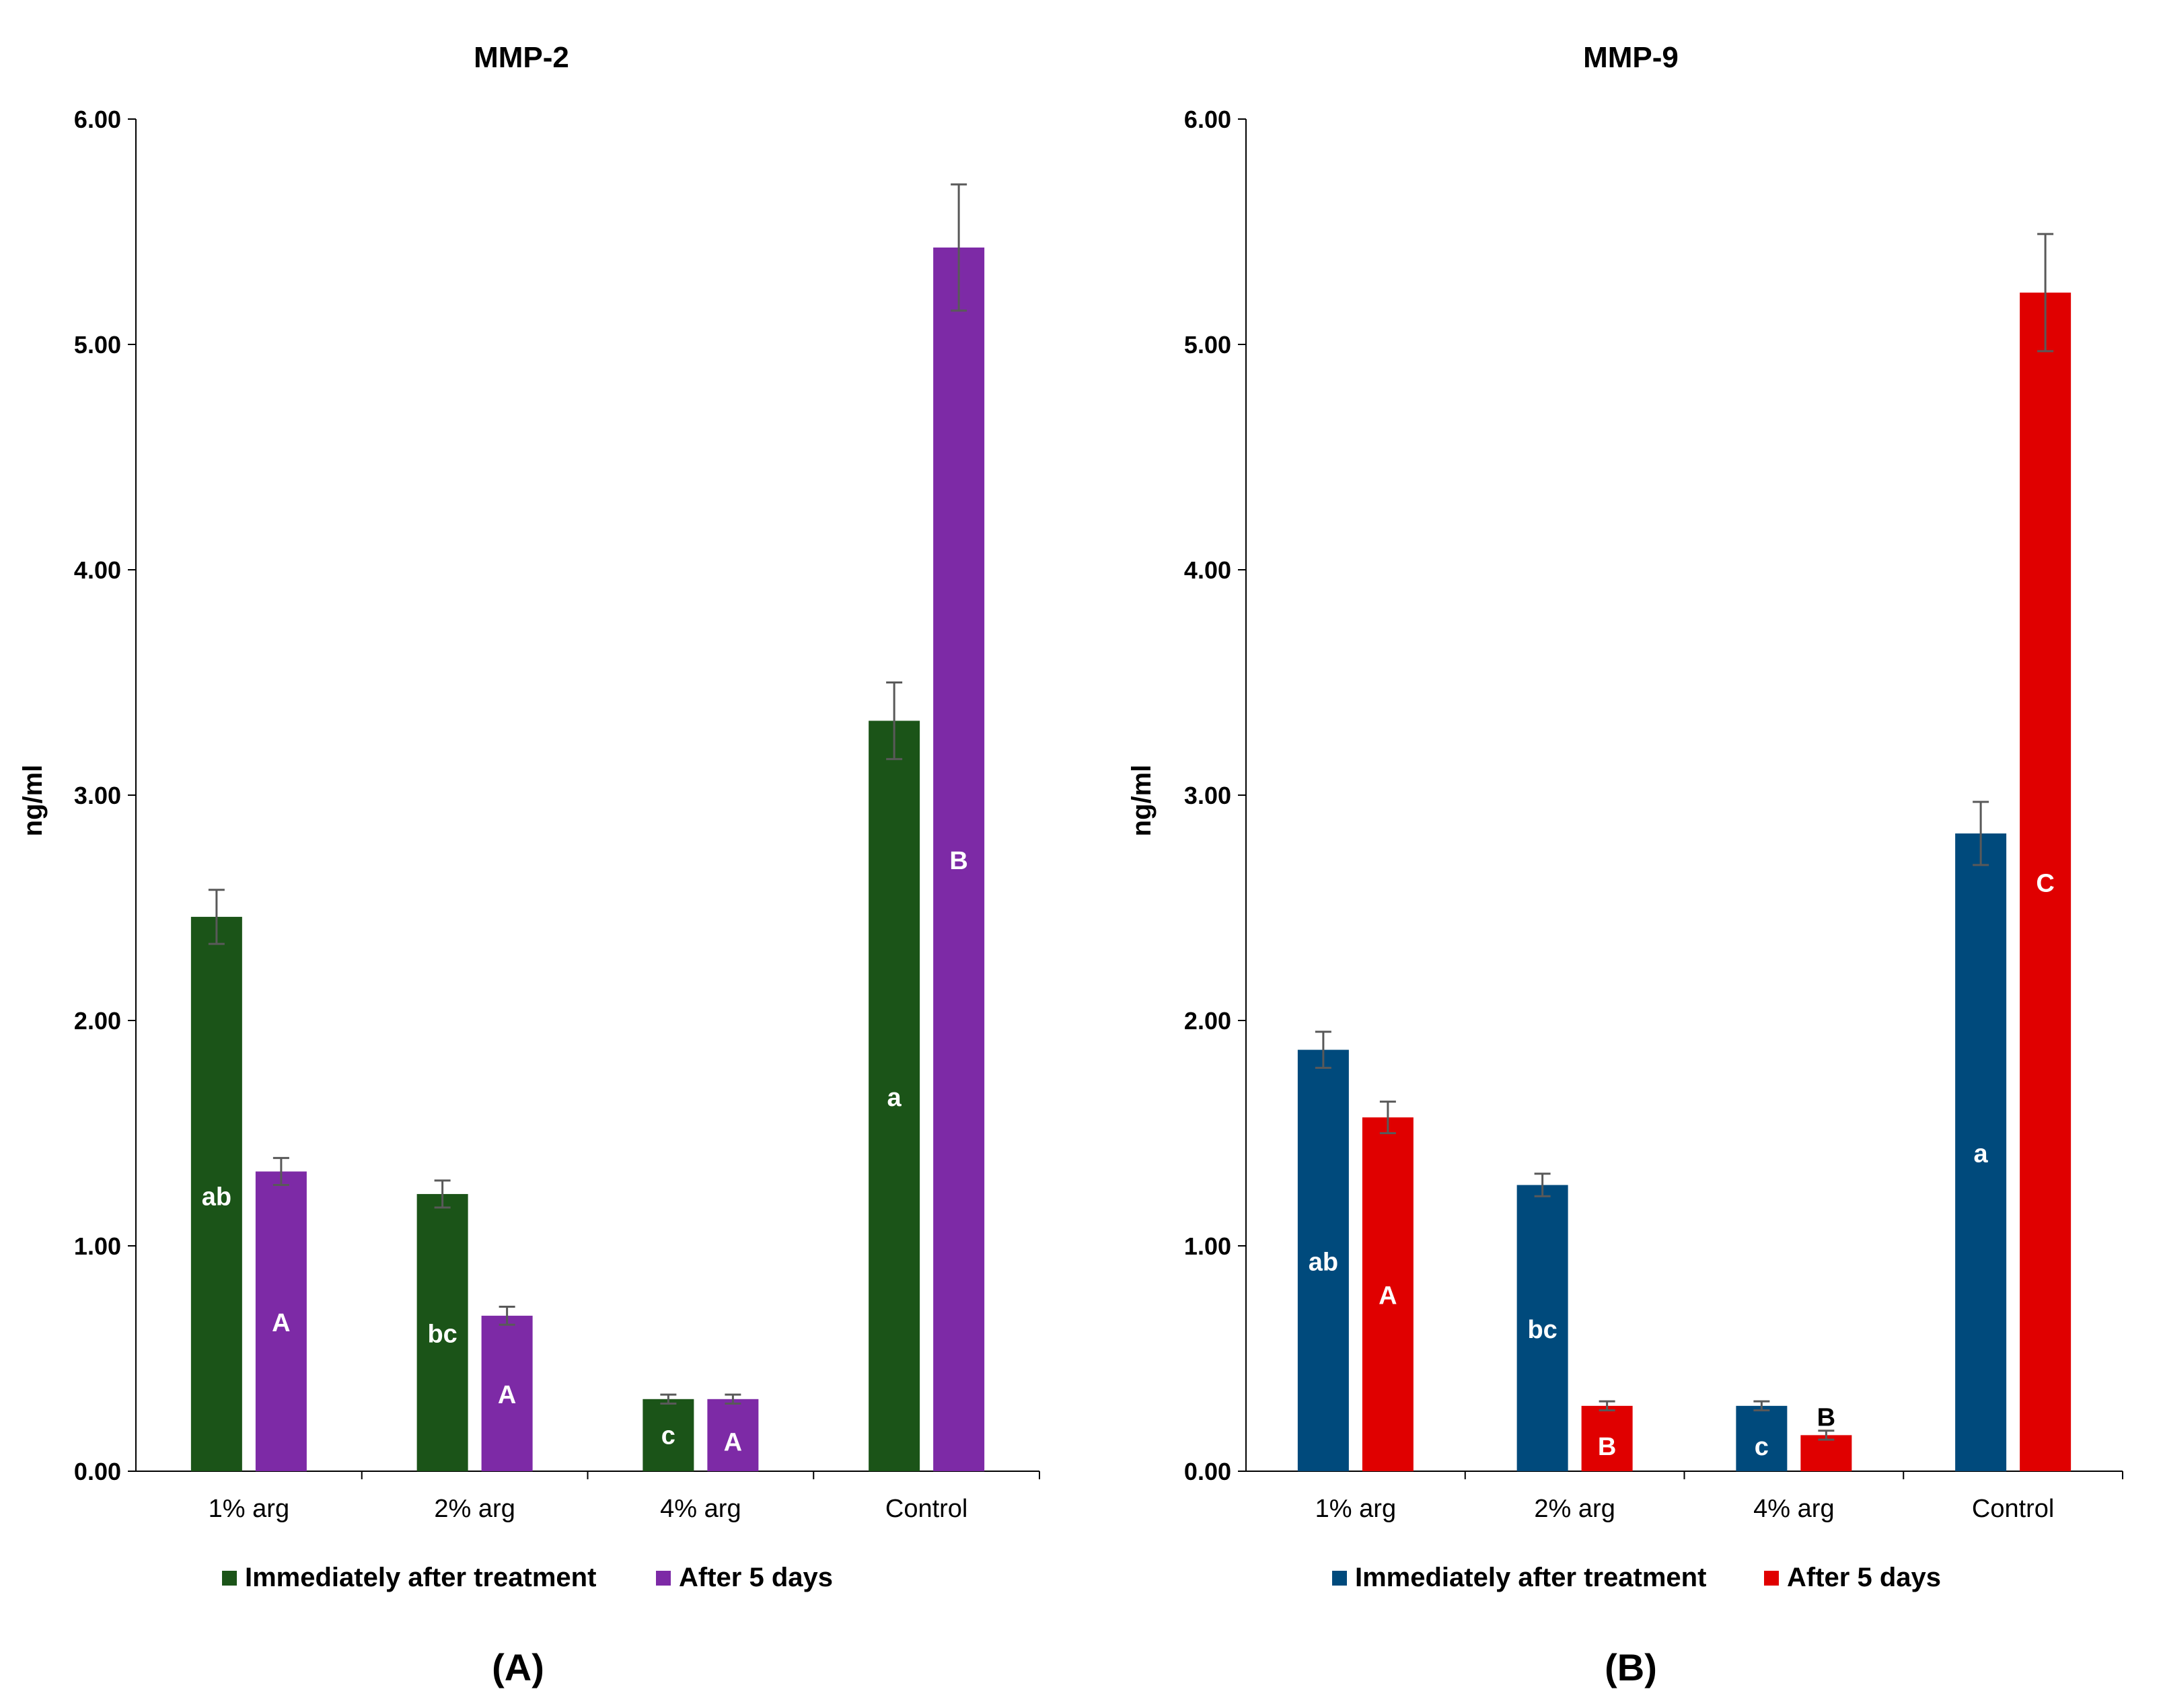  What do you see at coordinates (521, 57) in the screenshot?
I see `chart-title: MMP-2` at bounding box center [521, 57].